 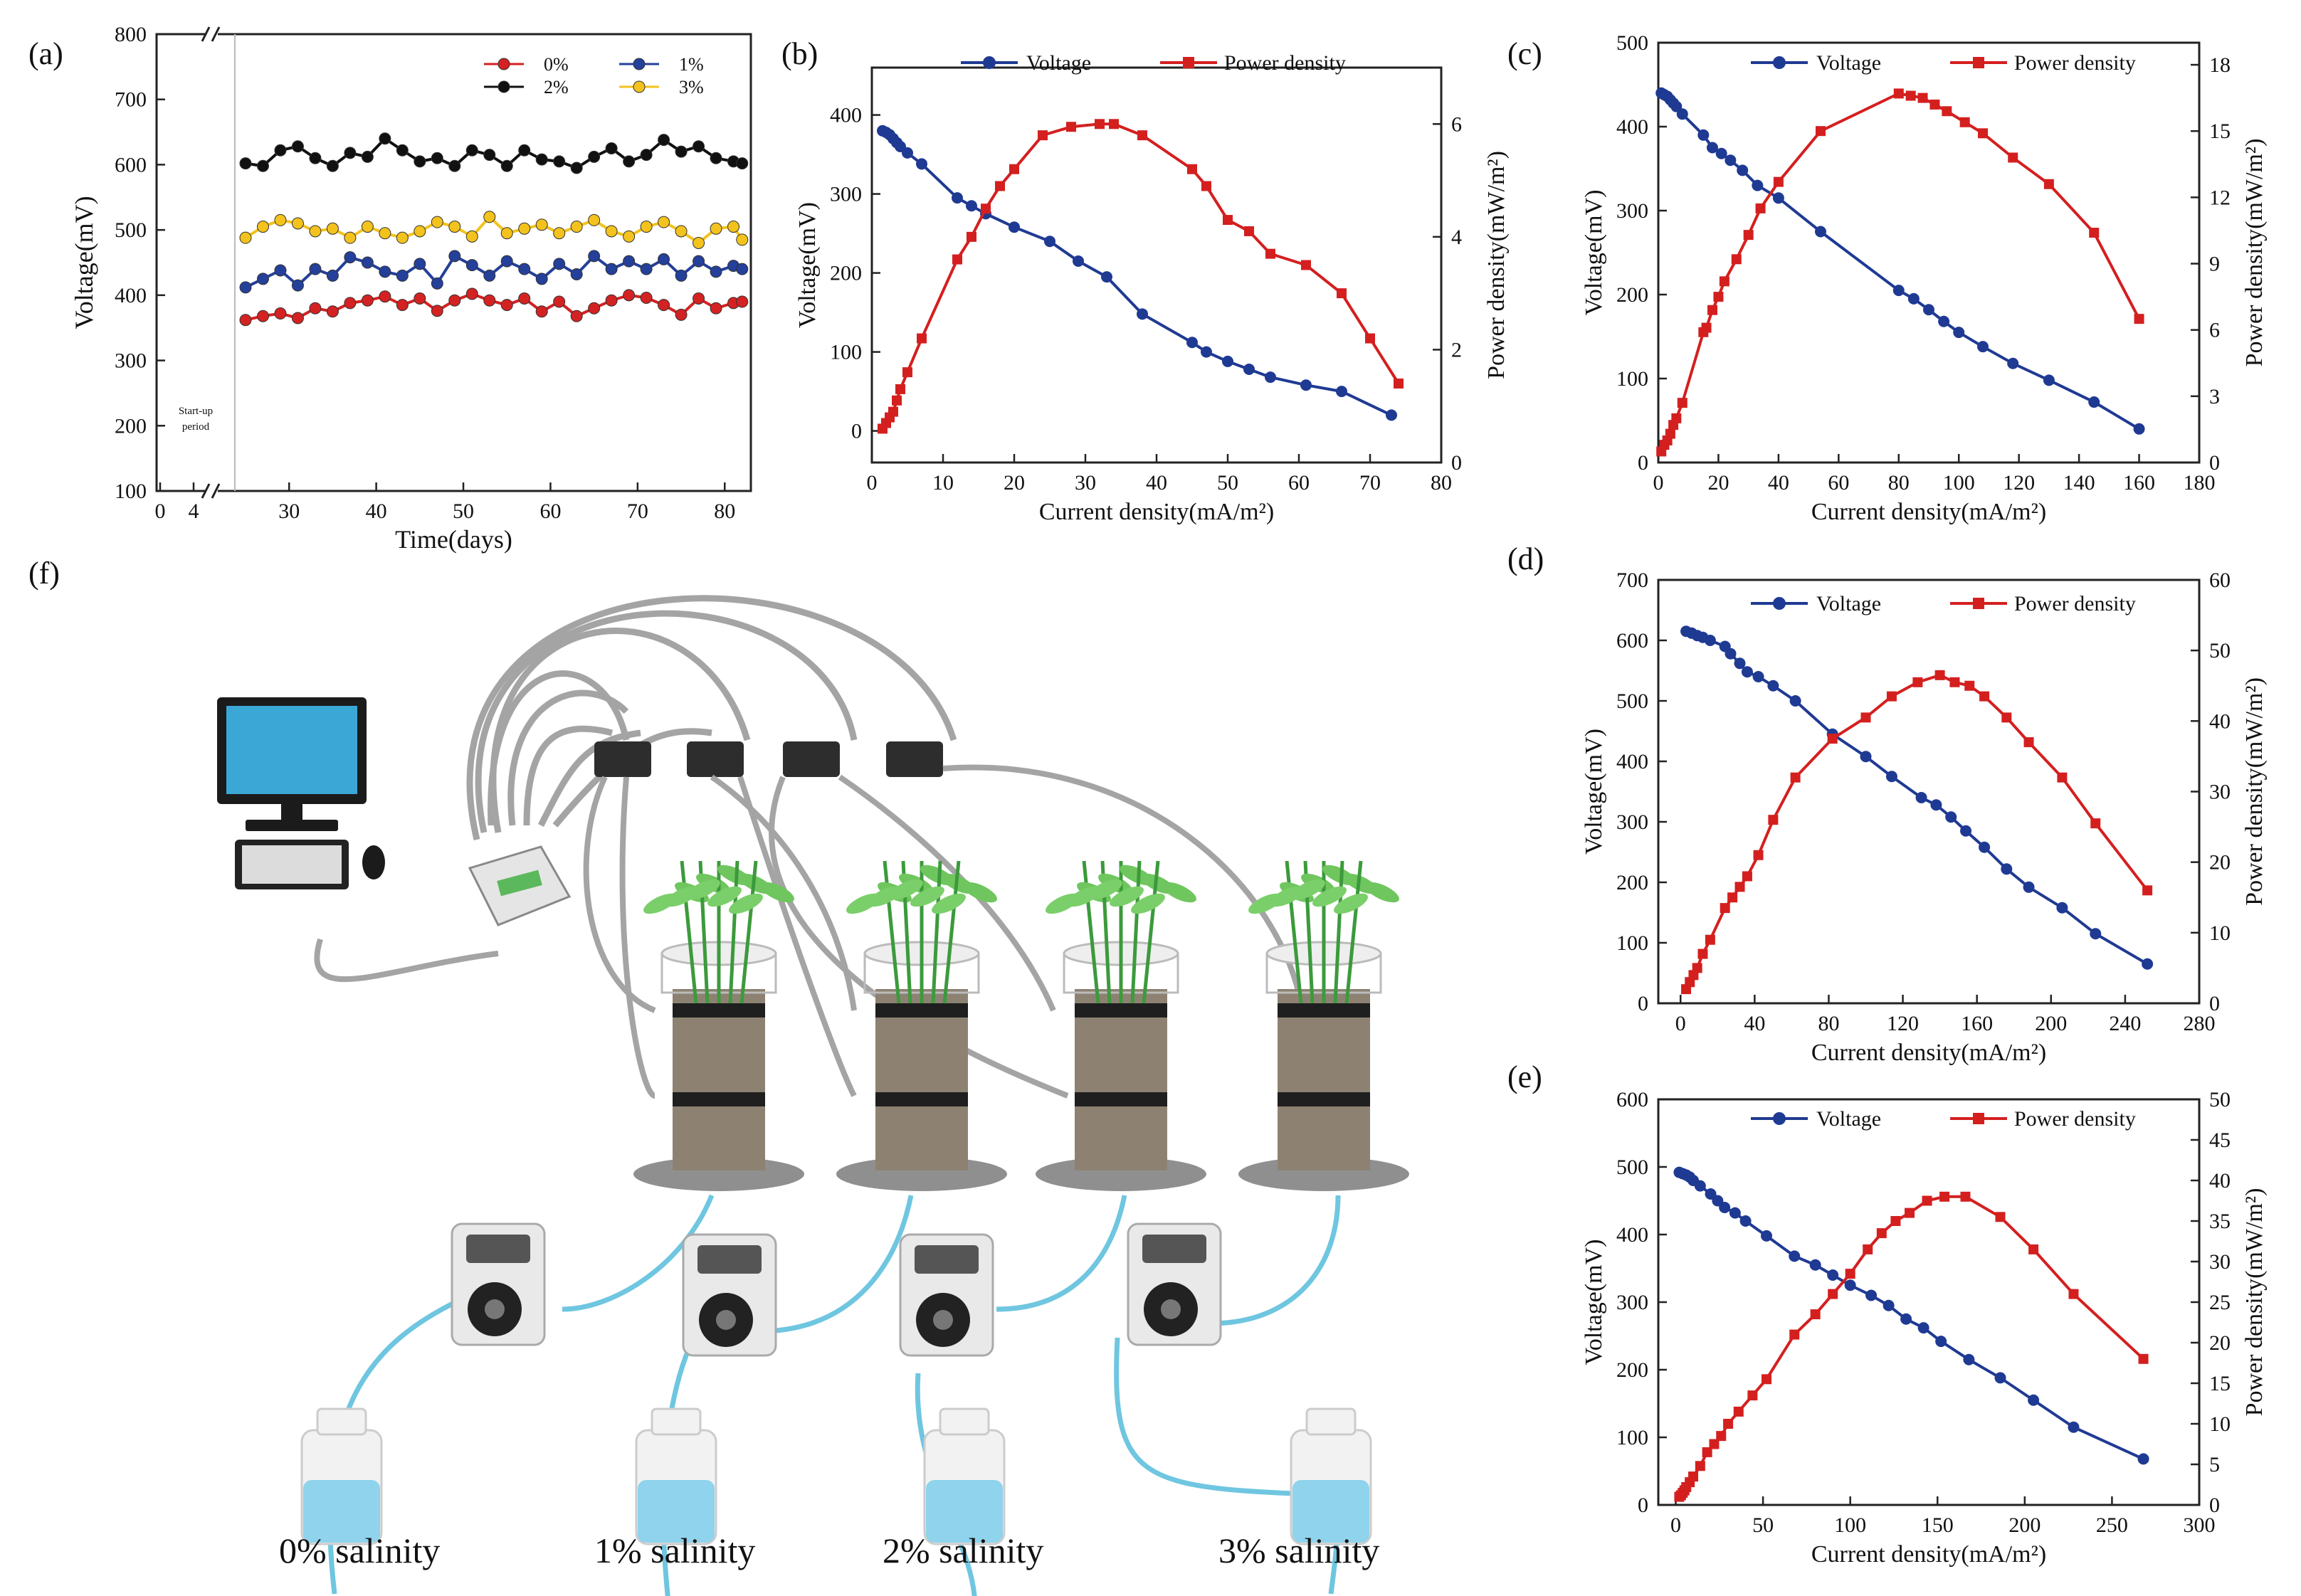 I want to click on reactor-column, so click(x=718, y=1026).